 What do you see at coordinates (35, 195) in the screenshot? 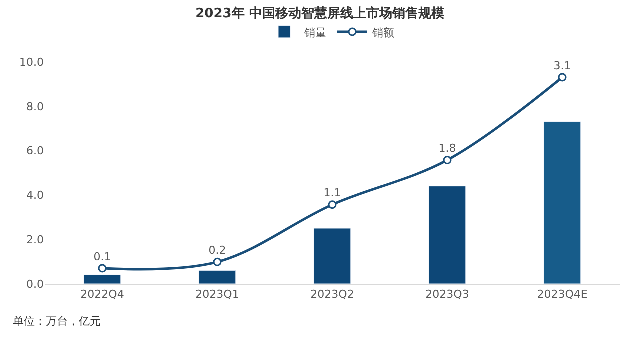
I see `y-tick-label: 4.0` at bounding box center [35, 195].